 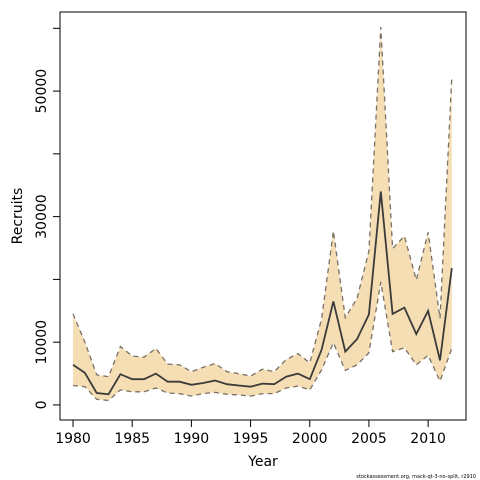 What do you see at coordinates (369, 439) in the screenshot?
I see `x-tick-label: 2005` at bounding box center [369, 439].